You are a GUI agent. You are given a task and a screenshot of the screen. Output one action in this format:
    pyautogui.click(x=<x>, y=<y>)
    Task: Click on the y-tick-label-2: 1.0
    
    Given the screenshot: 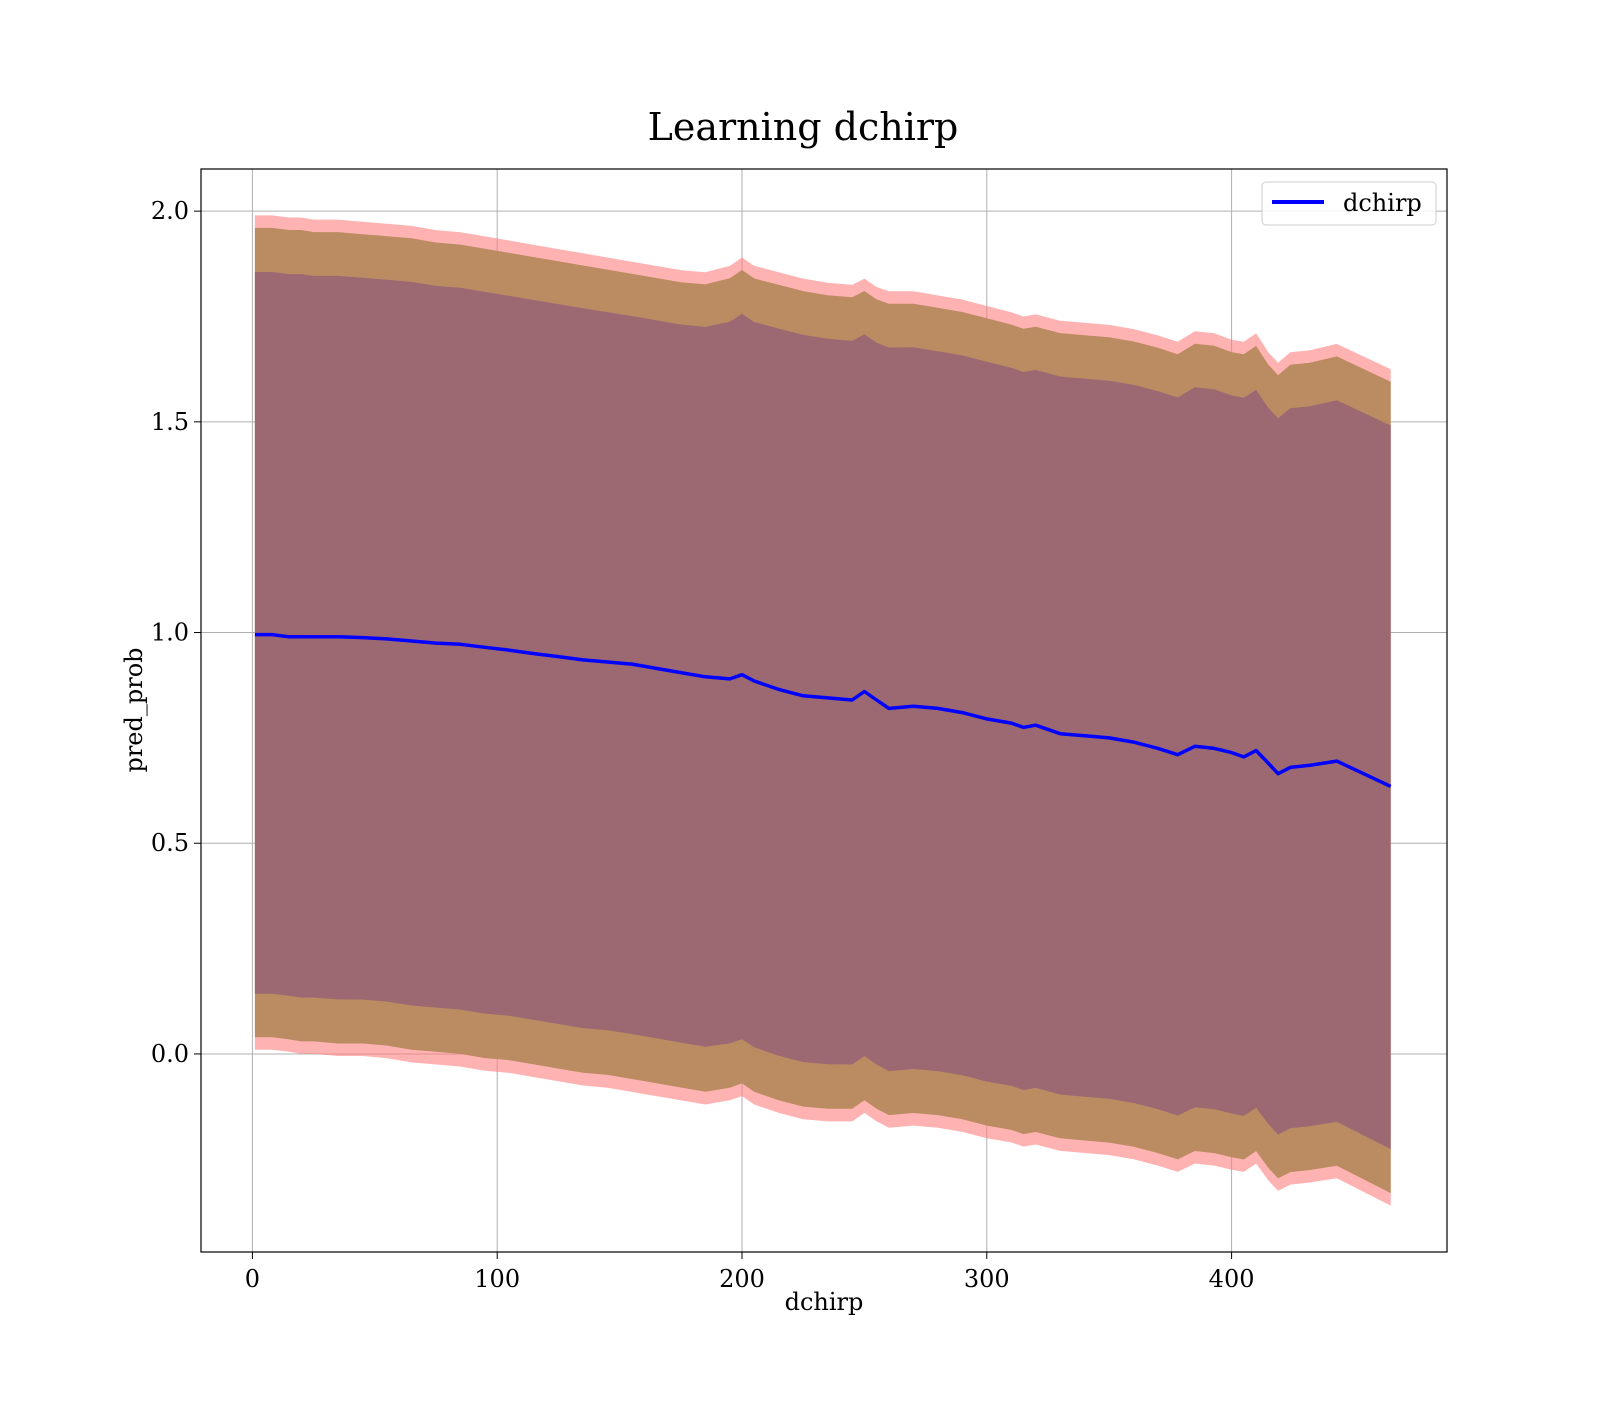 What is the action you would take?
    pyautogui.click(x=170, y=633)
    